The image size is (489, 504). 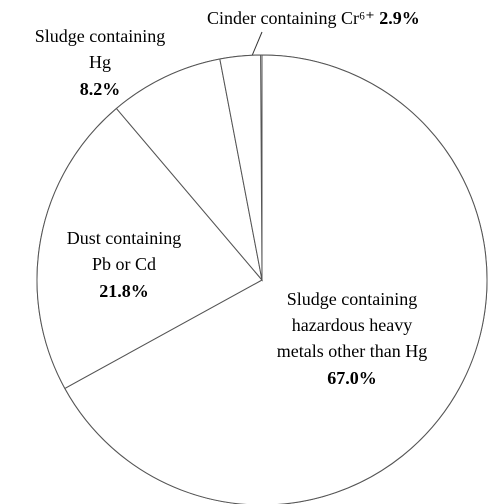 What do you see at coordinates (352, 325) in the screenshot?
I see `slice-label: hazardous heavy` at bounding box center [352, 325].